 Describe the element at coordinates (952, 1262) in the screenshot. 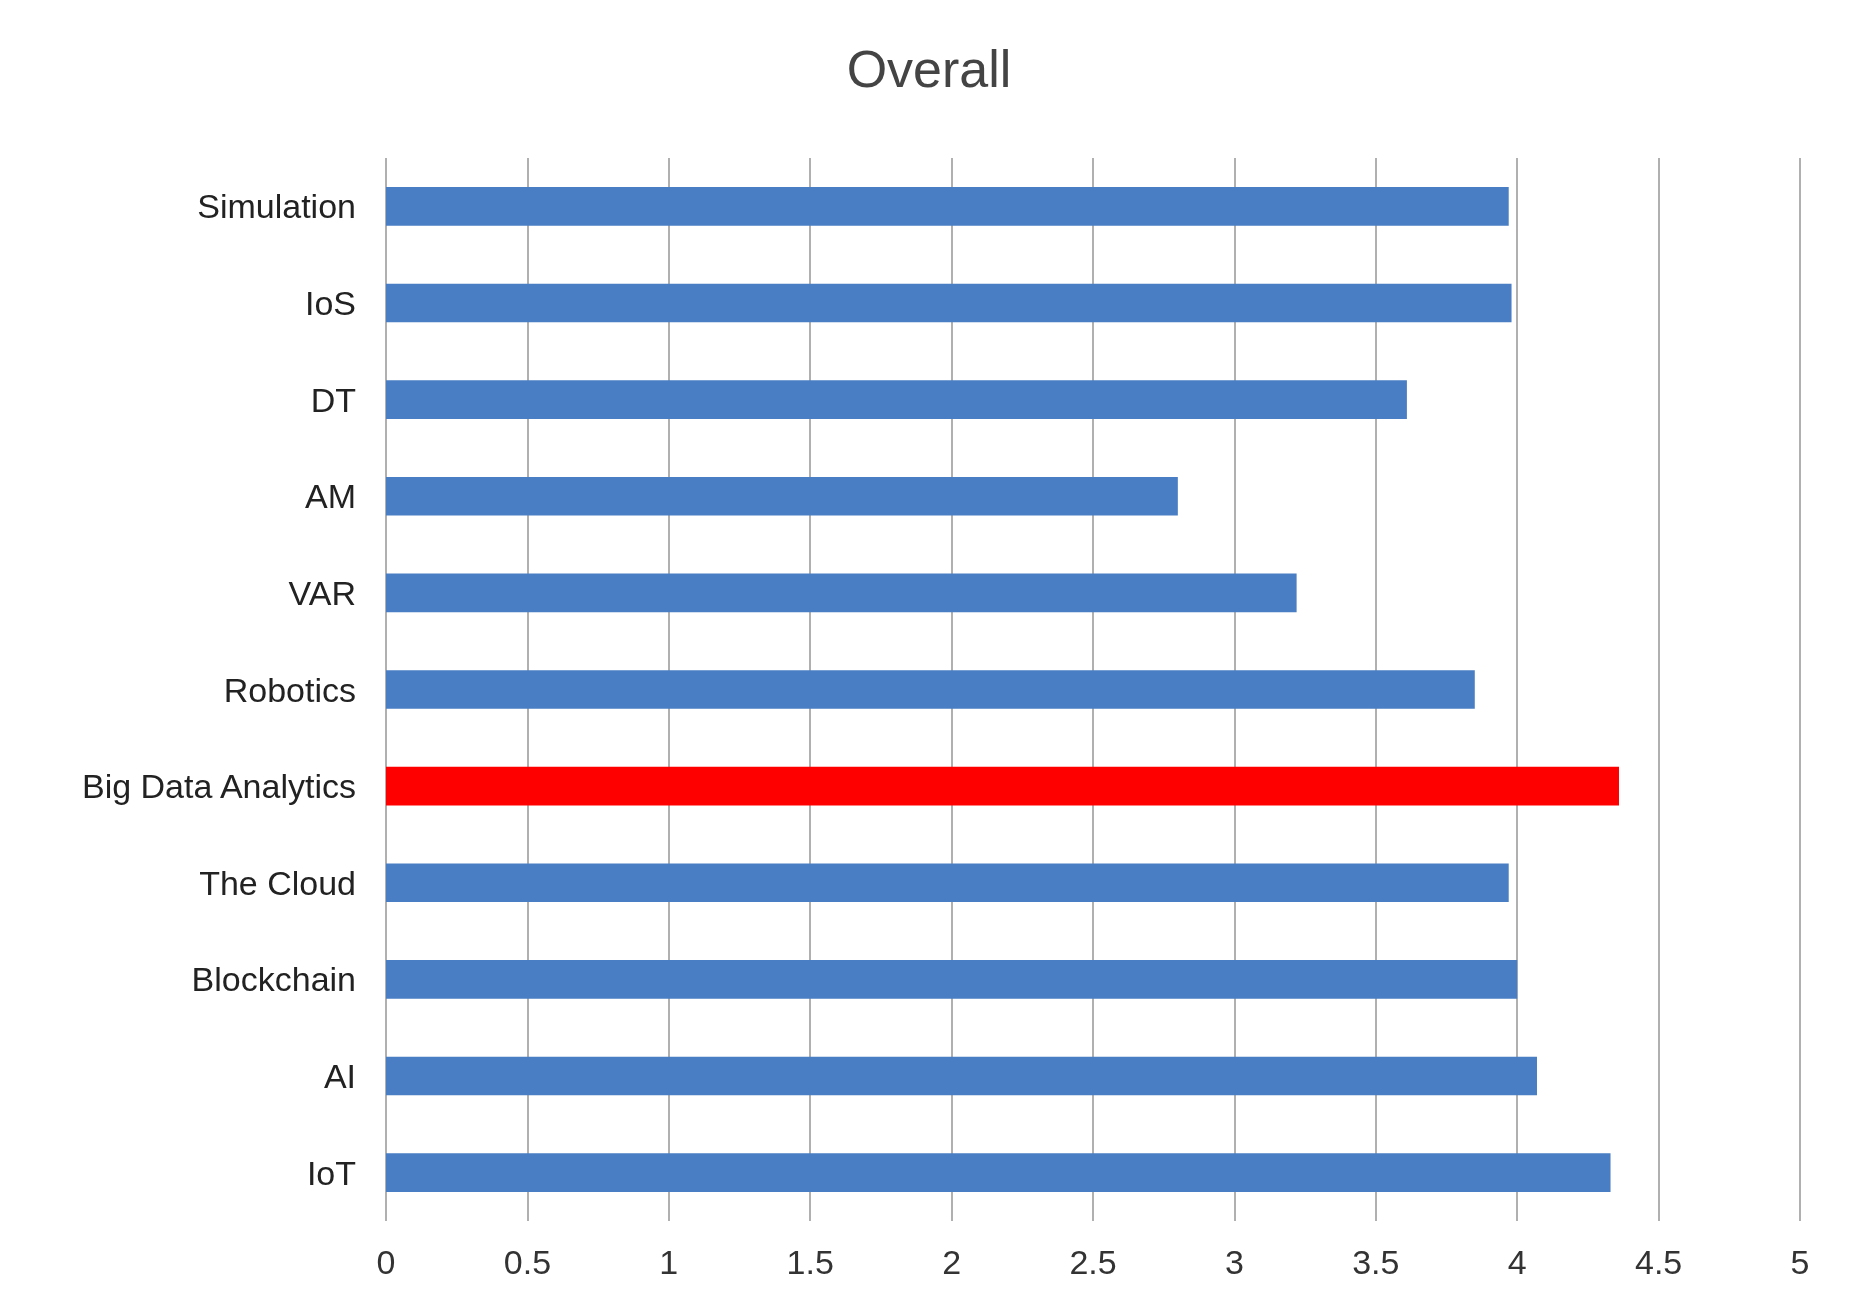

I see `x-tick-label: 2` at that location.